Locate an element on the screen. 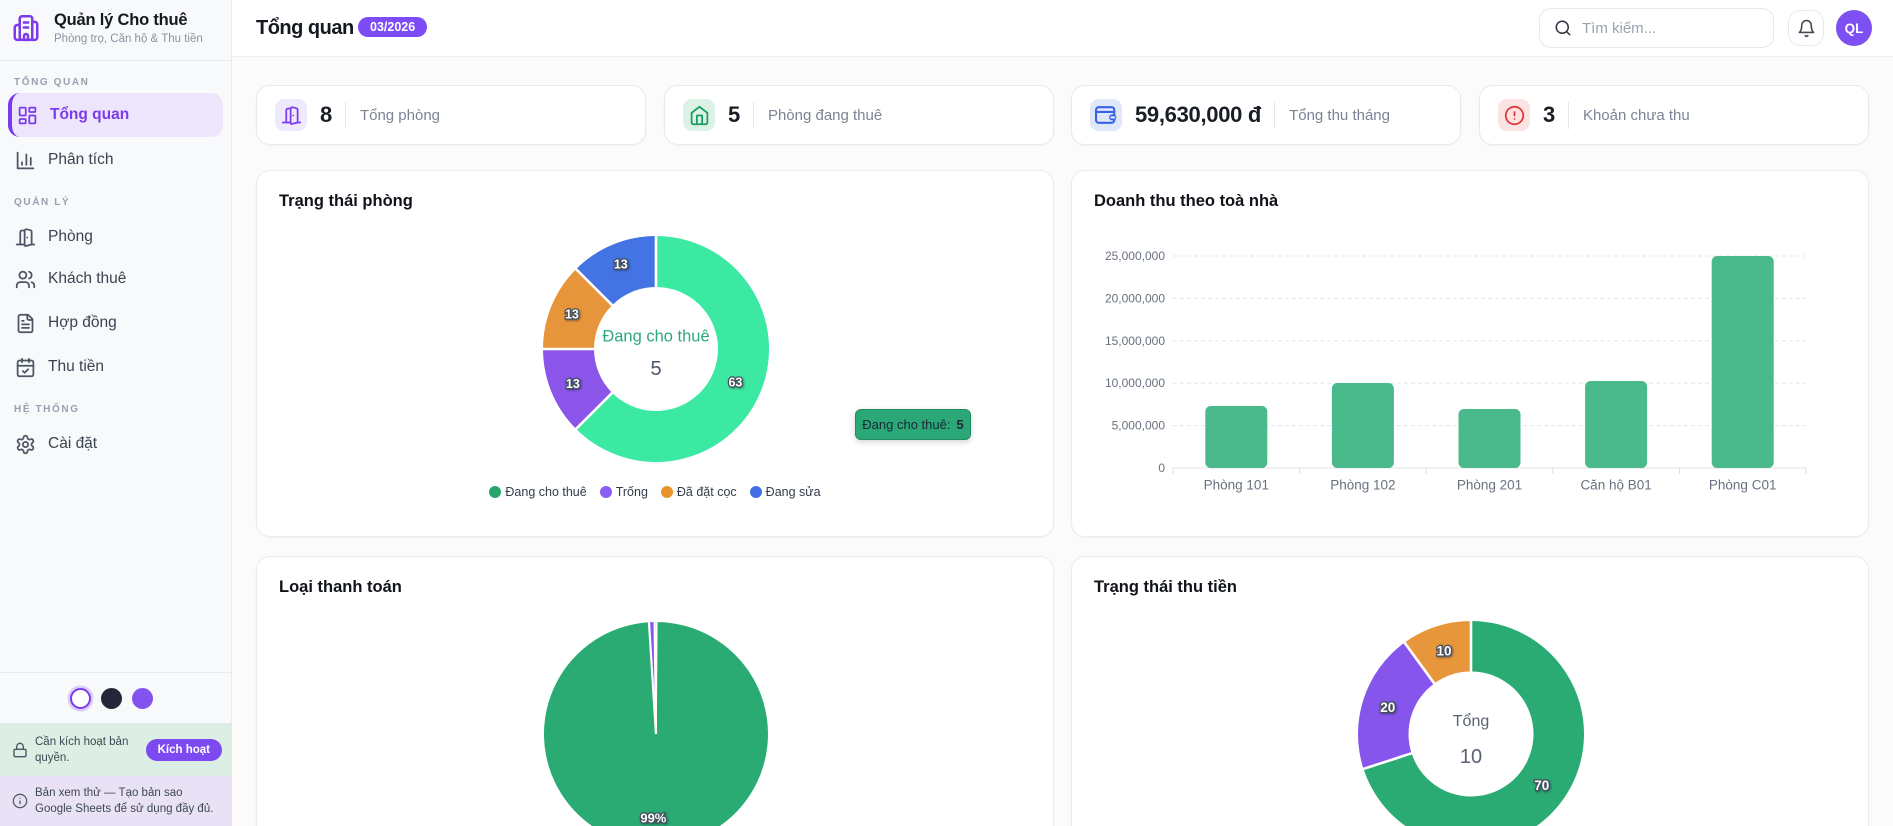 This screenshot has width=1893, height=826. svg-text: 5 is located at coordinates (655, 369).